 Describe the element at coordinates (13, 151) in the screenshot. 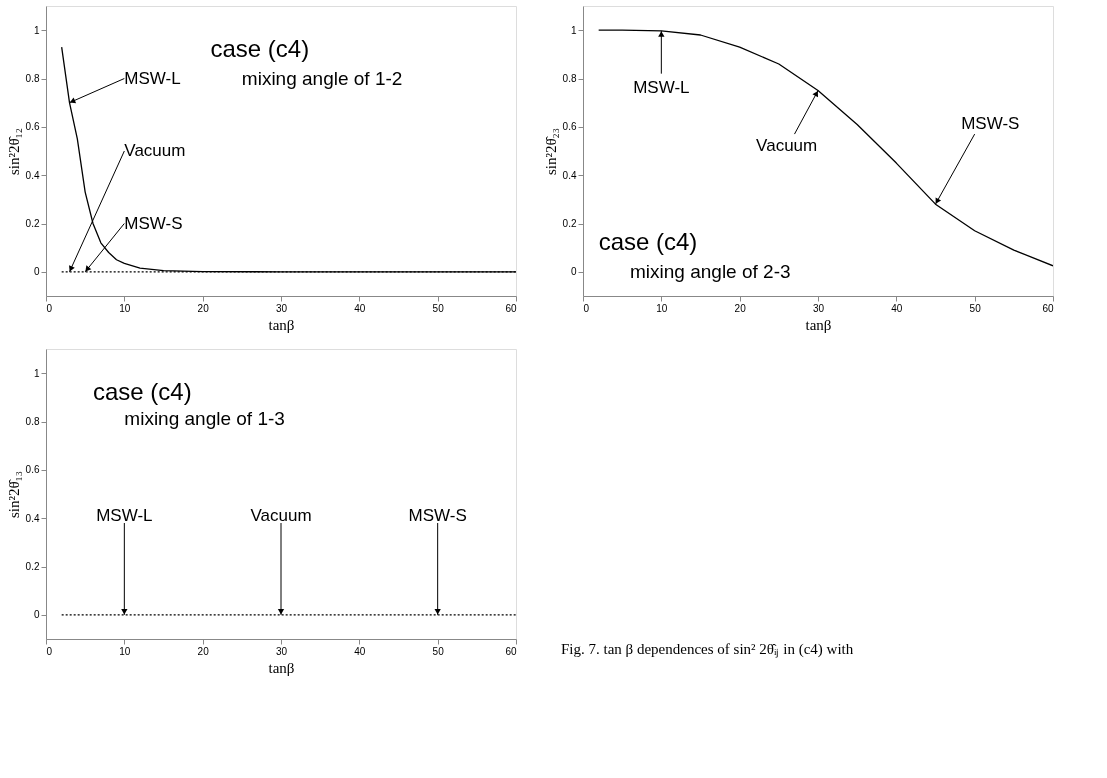

I see `y-axis-title: sin²2θ̂₁₂` at that location.